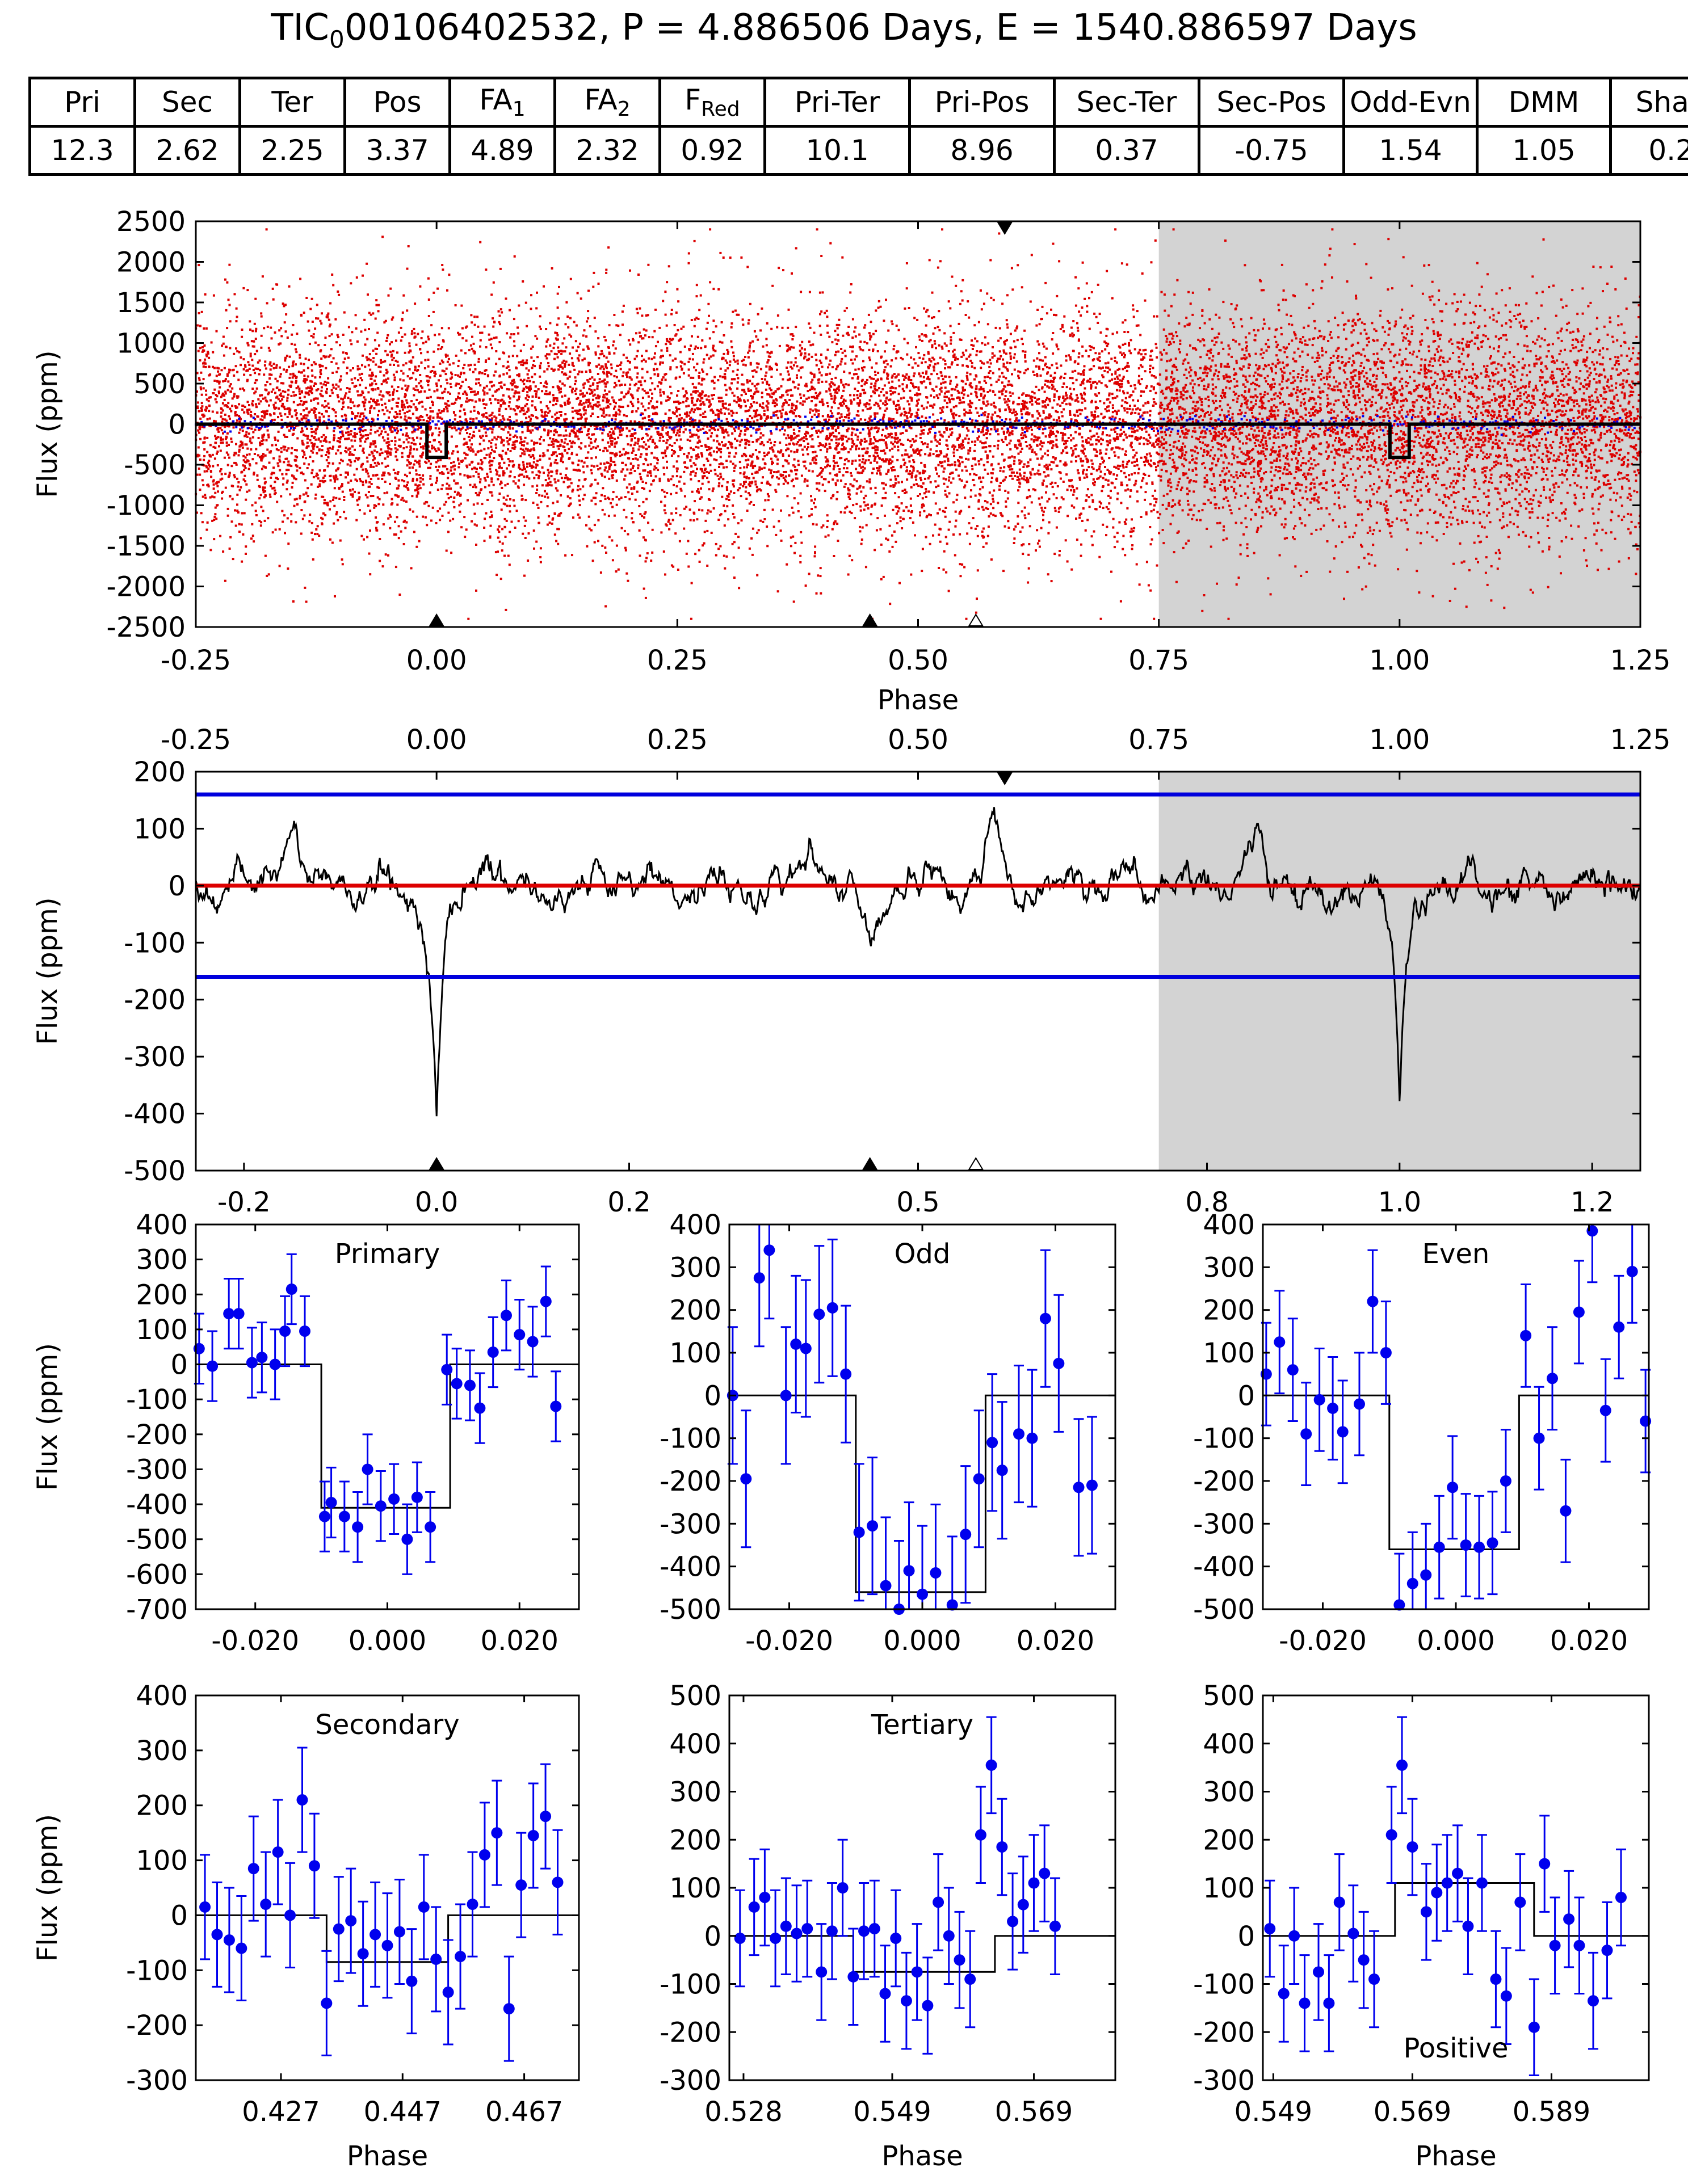 The height and width of the screenshot is (2184, 1688). I want to click on stats-value-cell: 12.3, so click(82, 150).